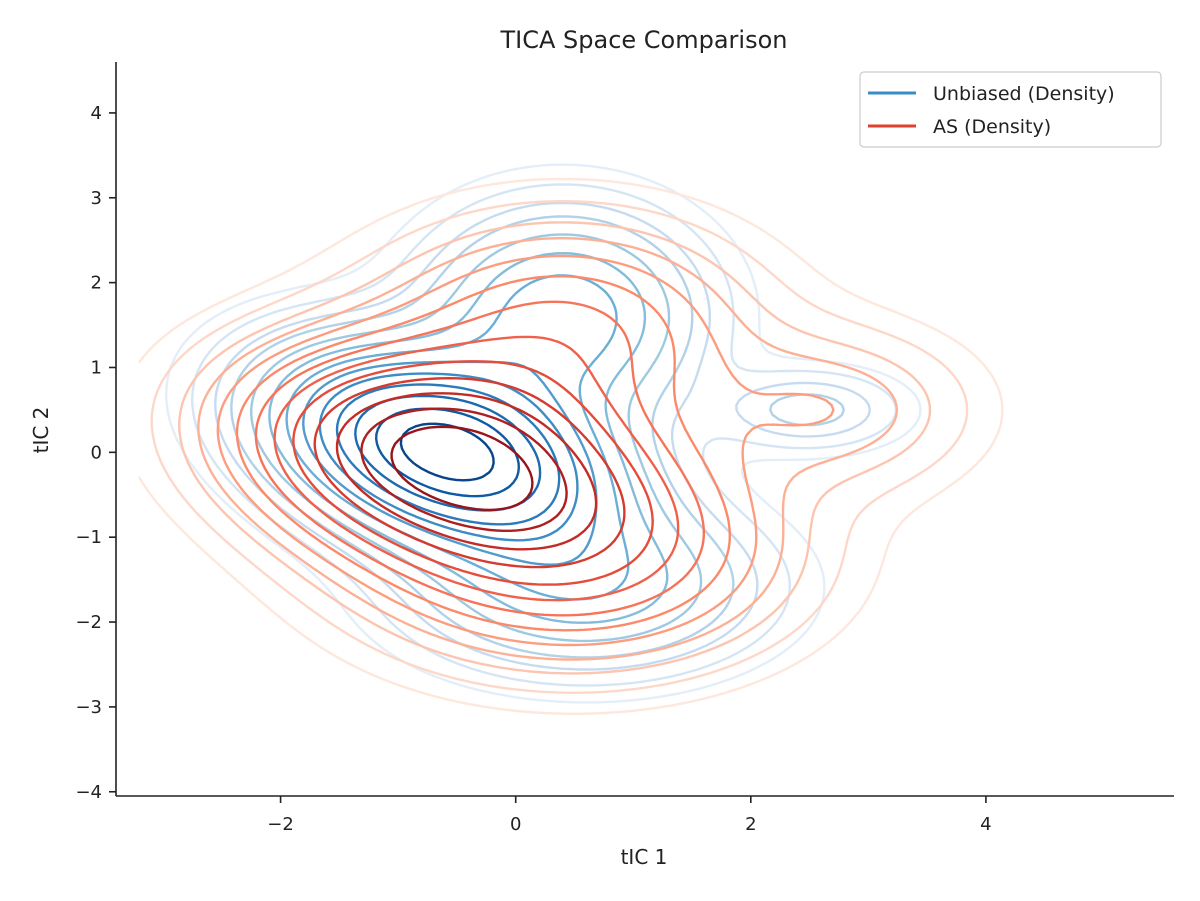 This screenshot has width=1200, height=901. I want to click on y-tick-label: −1, so click(88, 537).